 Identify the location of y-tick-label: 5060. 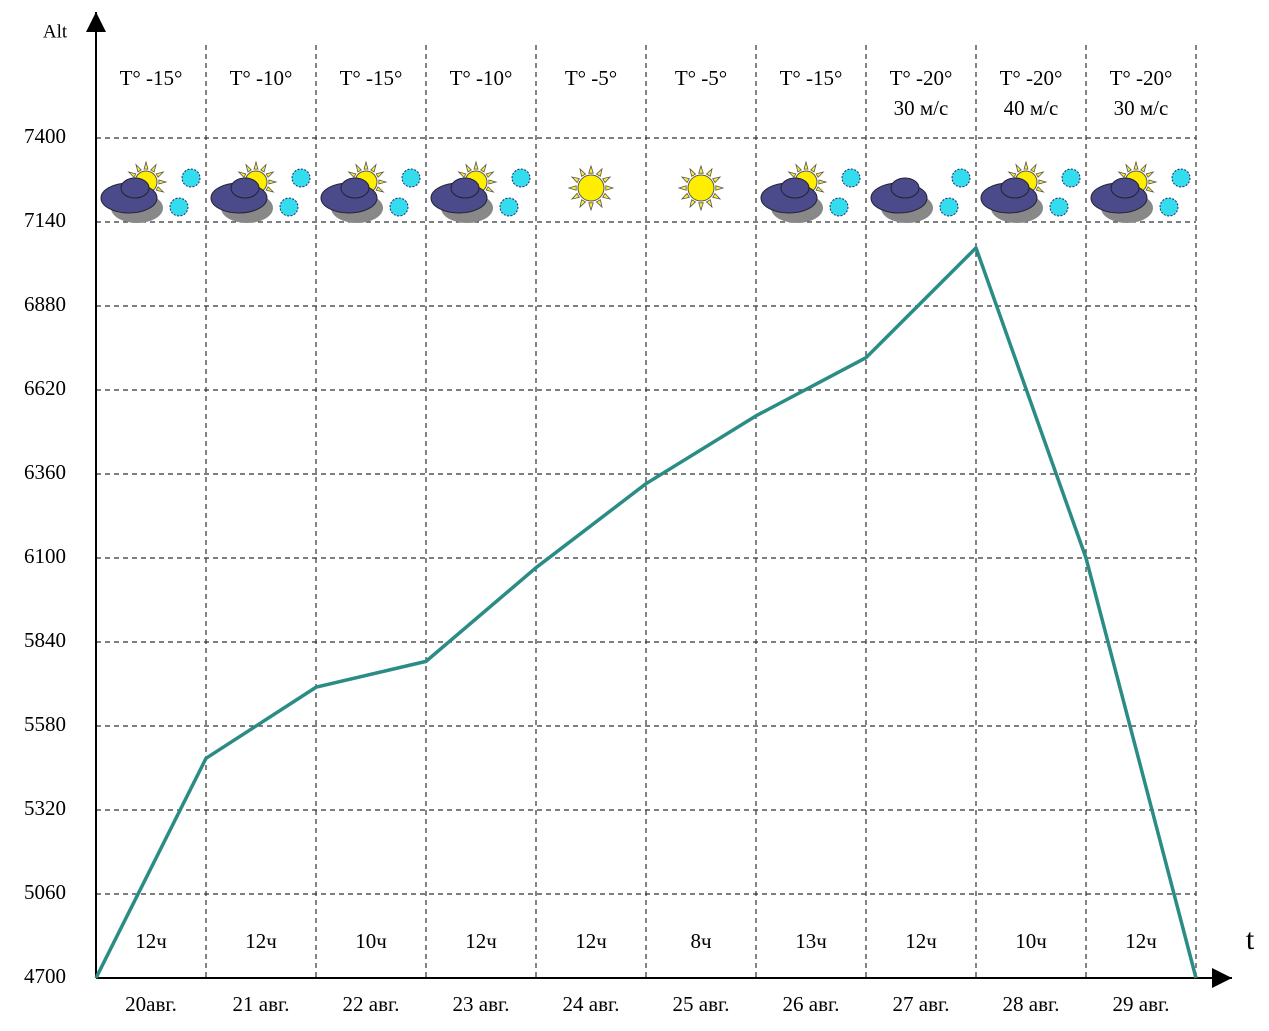
(45, 892).